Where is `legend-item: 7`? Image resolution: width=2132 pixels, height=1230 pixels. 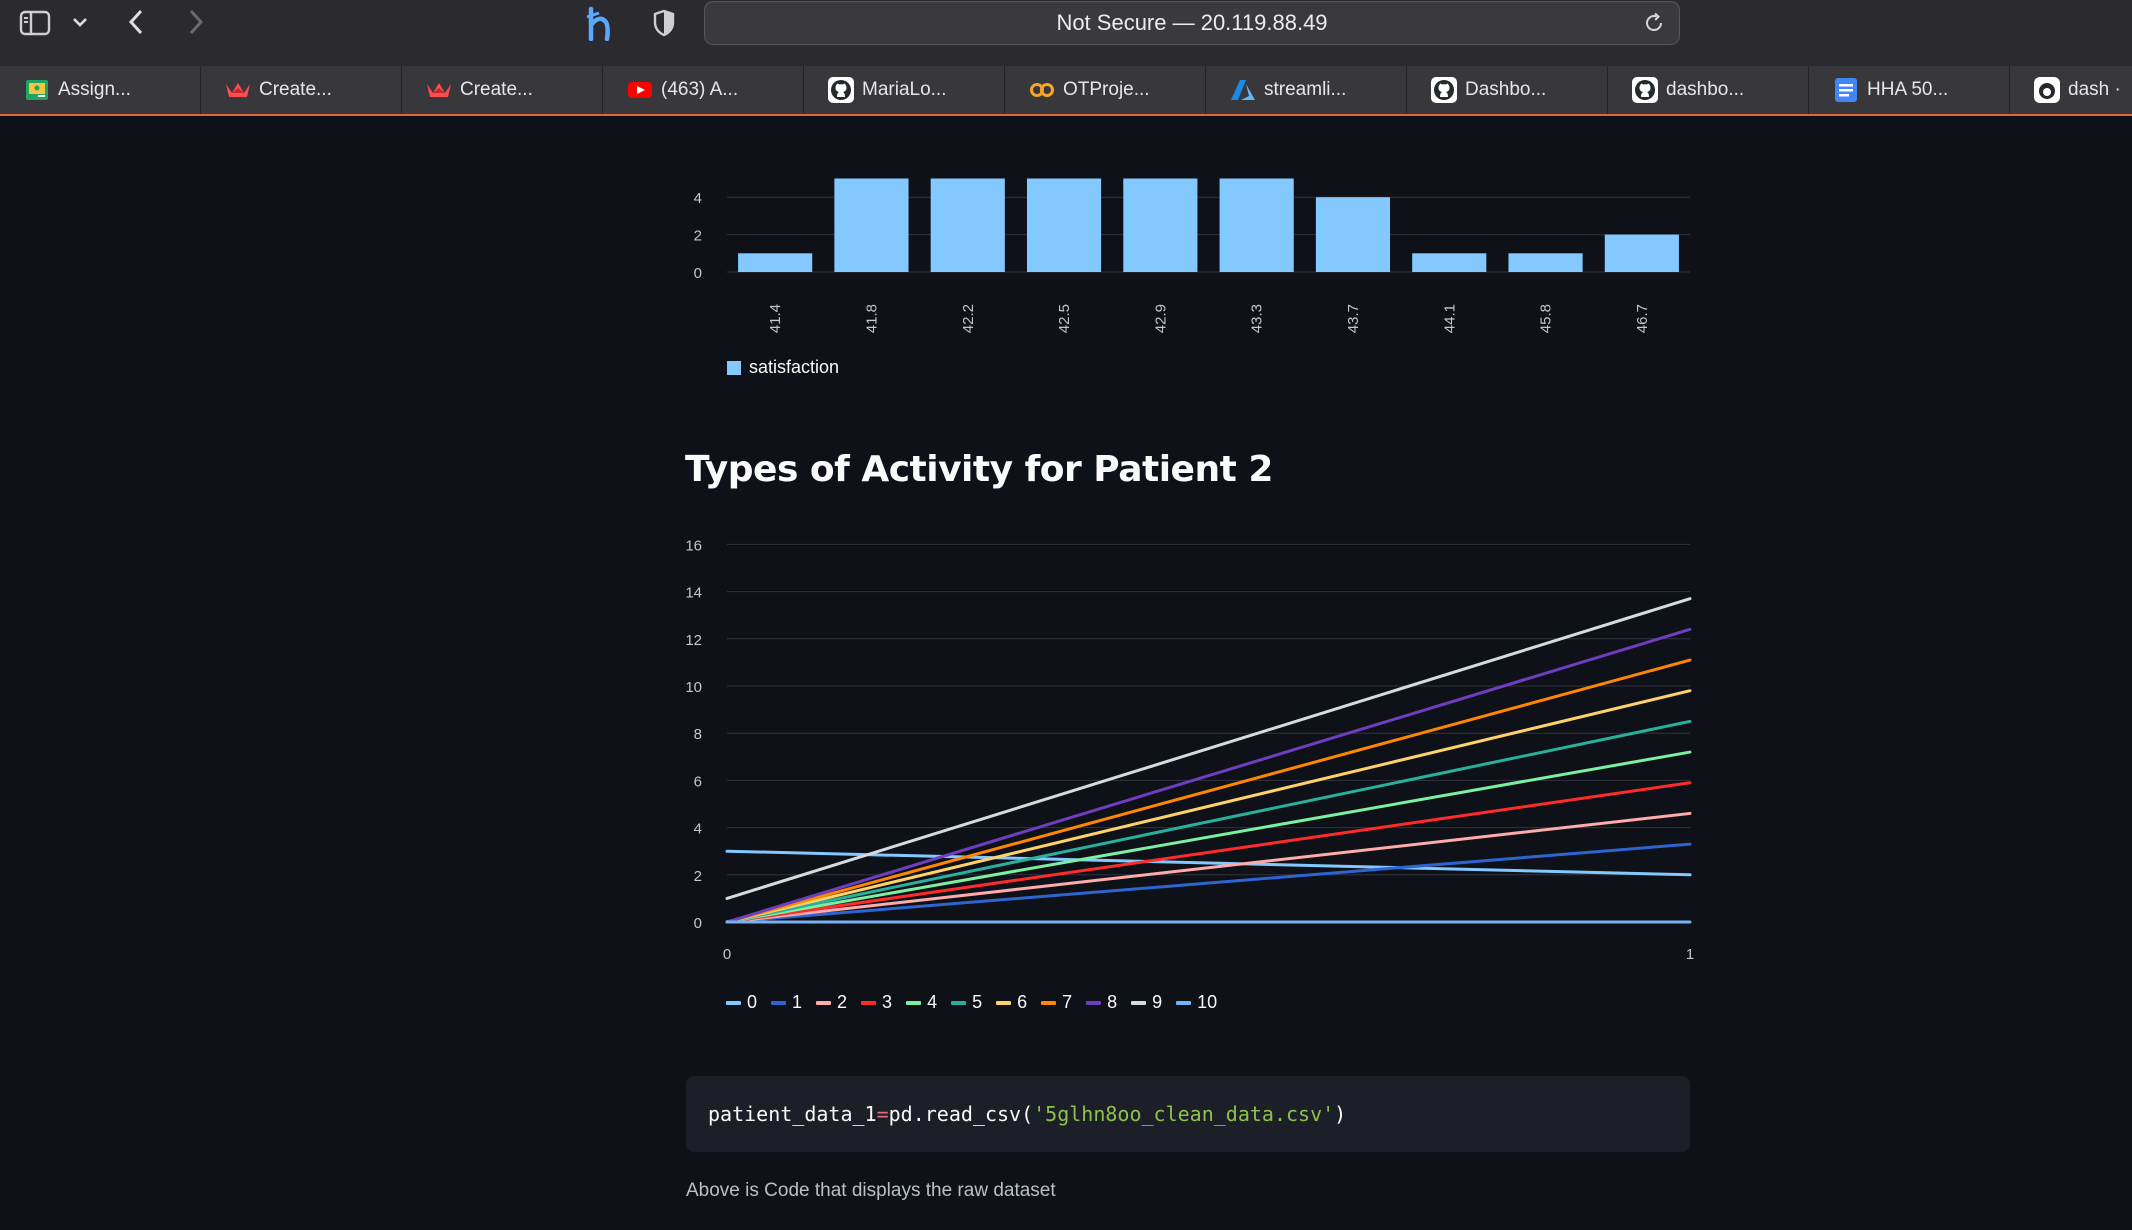 legend-item: 7 is located at coordinates (1056, 1002).